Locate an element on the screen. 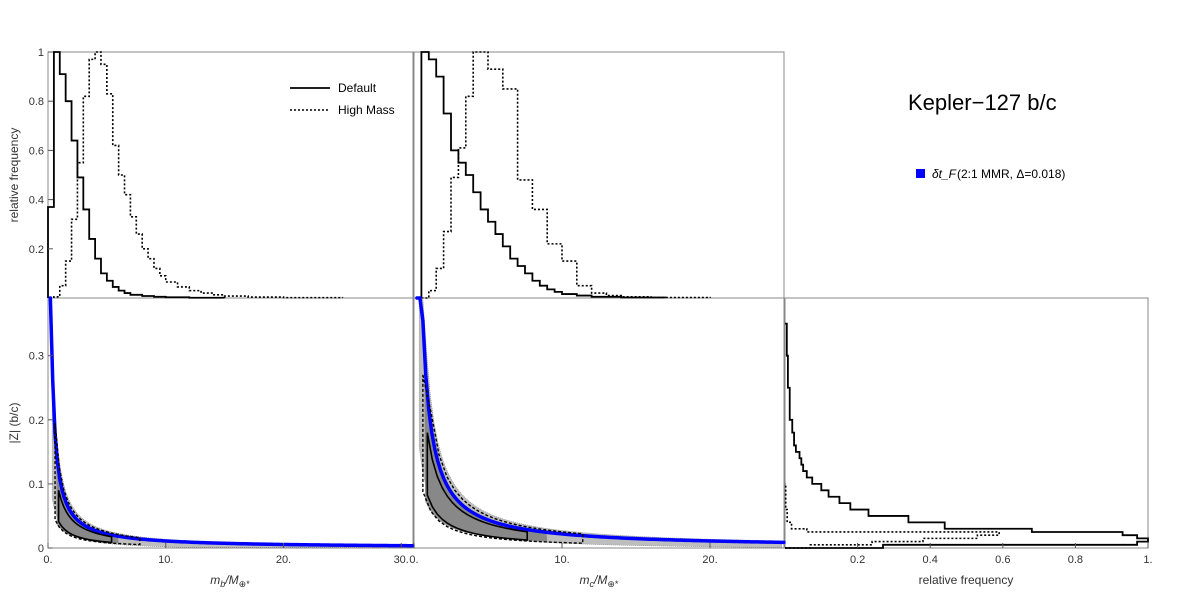 The width and height of the screenshot is (1200, 600). panel-scatter-mc-frame is located at coordinates (599, 423).